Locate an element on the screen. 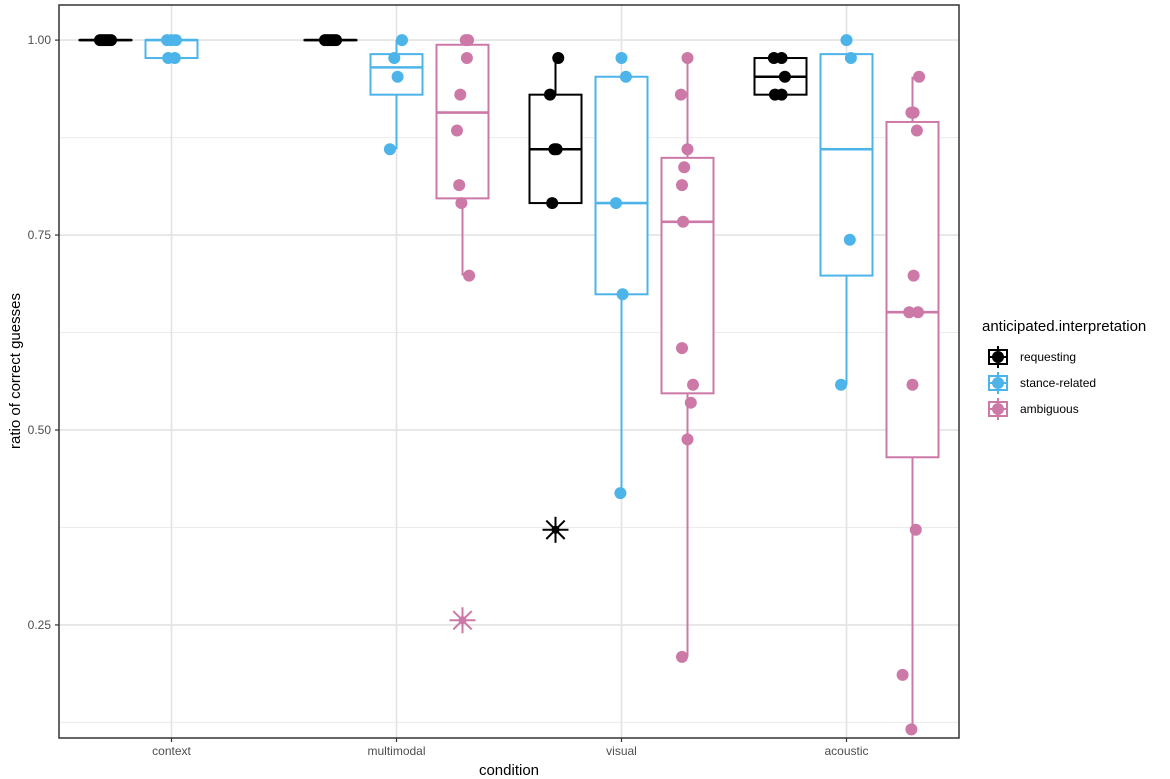 The width and height of the screenshot is (1170, 779). box-requesting-acoustic is located at coordinates (780, 76).